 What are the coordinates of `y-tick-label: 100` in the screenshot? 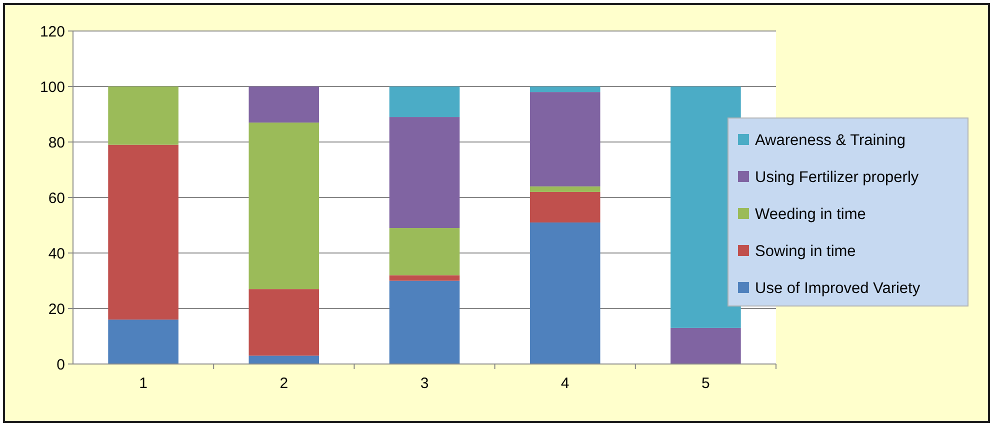 It's located at (52, 87).